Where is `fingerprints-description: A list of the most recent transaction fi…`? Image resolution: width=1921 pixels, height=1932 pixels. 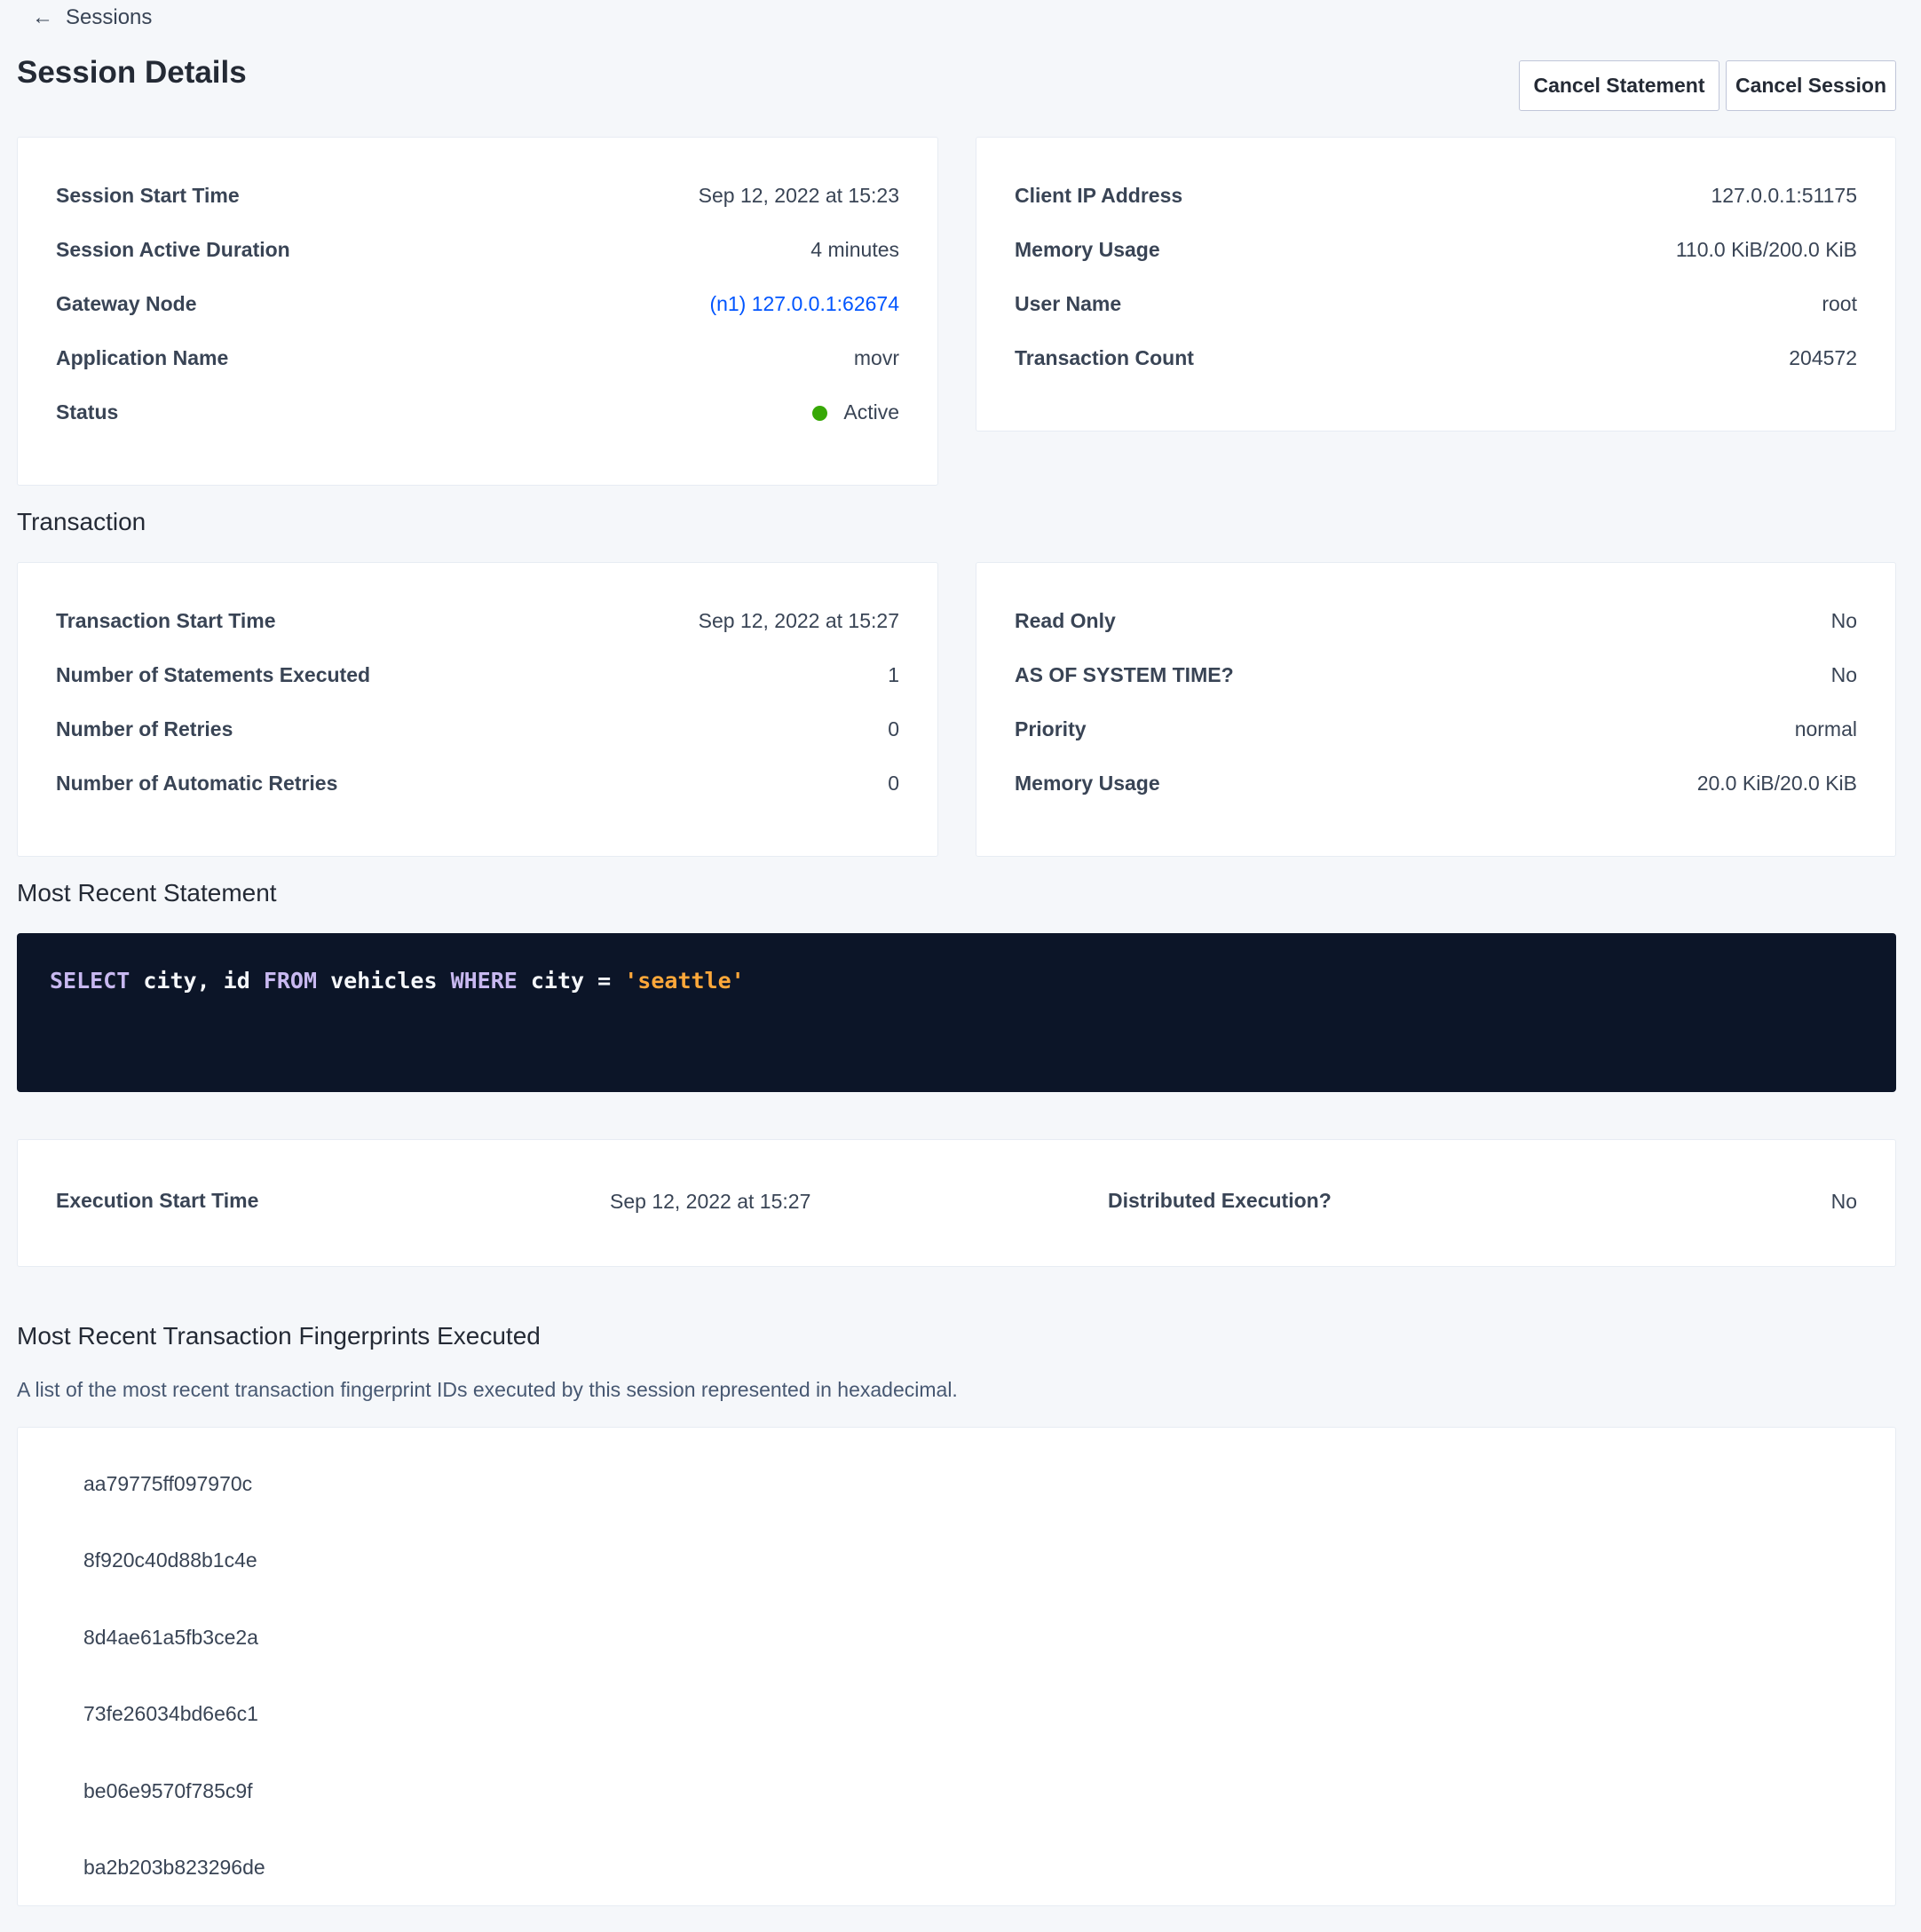
fingerprints-description: A list of the most recent transaction fi… is located at coordinates (487, 1389).